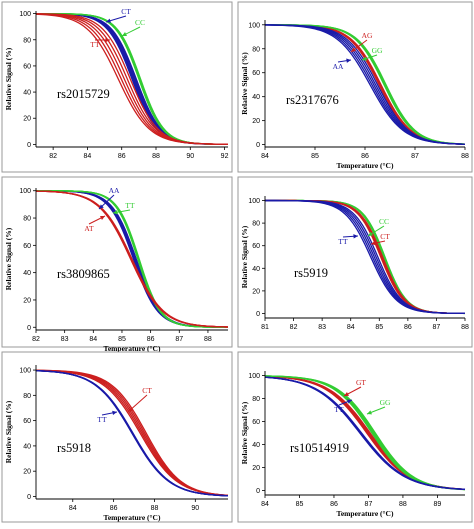  I want to click on x-tick-label: 84, so click(351, 327).